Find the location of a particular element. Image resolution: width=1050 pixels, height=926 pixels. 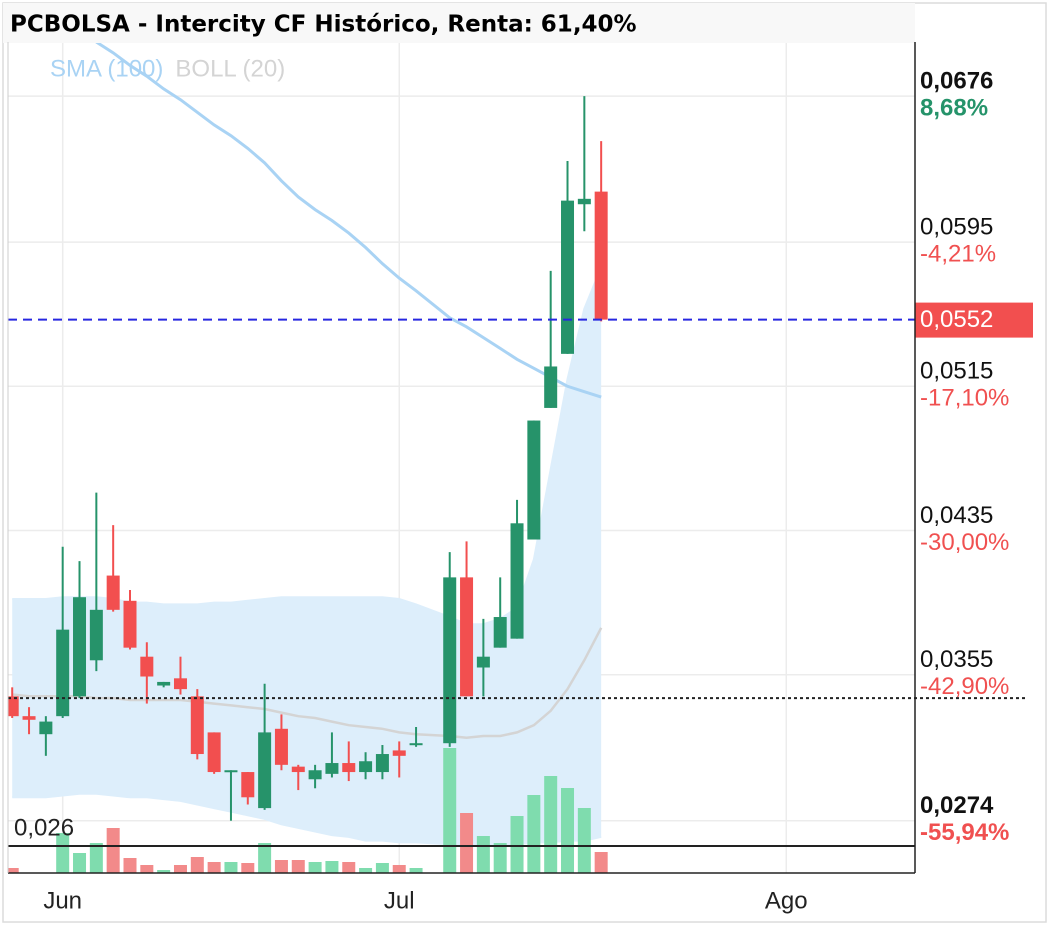

y-tick-change: -42,90% is located at coordinates (964, 686).